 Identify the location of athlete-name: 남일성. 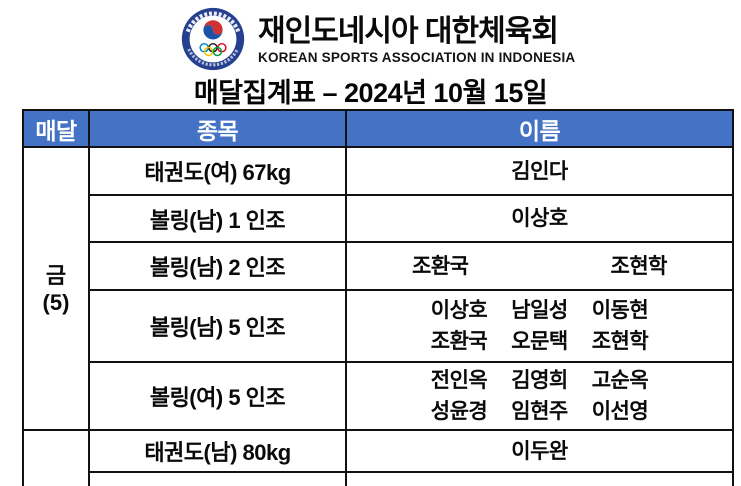
(539, 310).